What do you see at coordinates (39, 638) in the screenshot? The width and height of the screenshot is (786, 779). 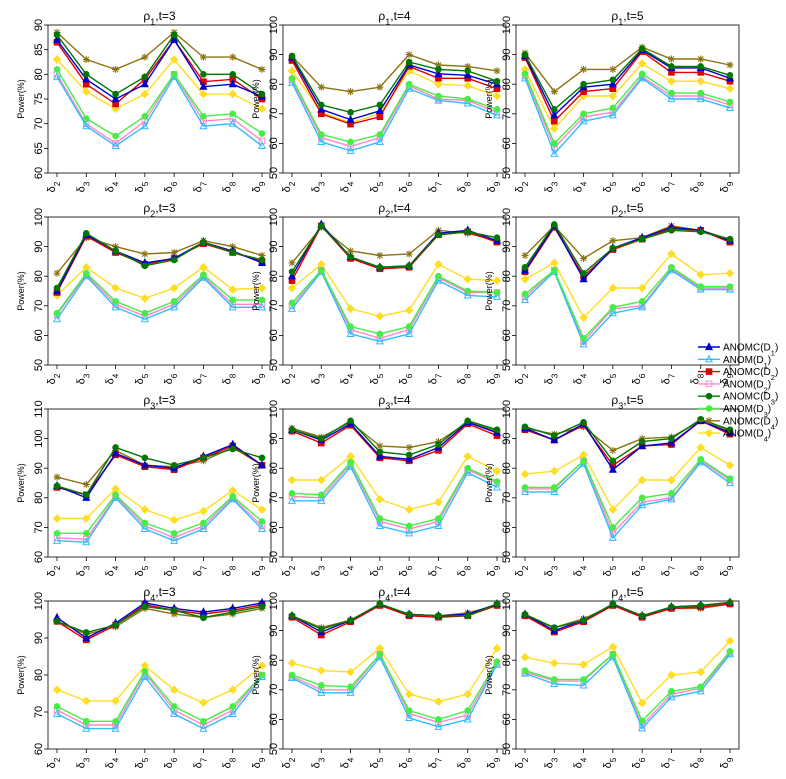 I see `y-tick-label: 90` at bounding box center [39, 638].